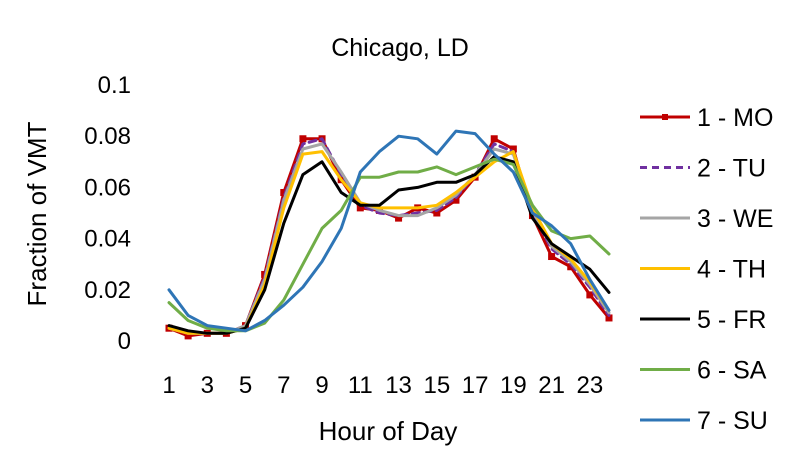 Image resolution: width=804 pixels, height=476 pixels. I want to click on legend-label: 4 - TH, so click(731, 270).